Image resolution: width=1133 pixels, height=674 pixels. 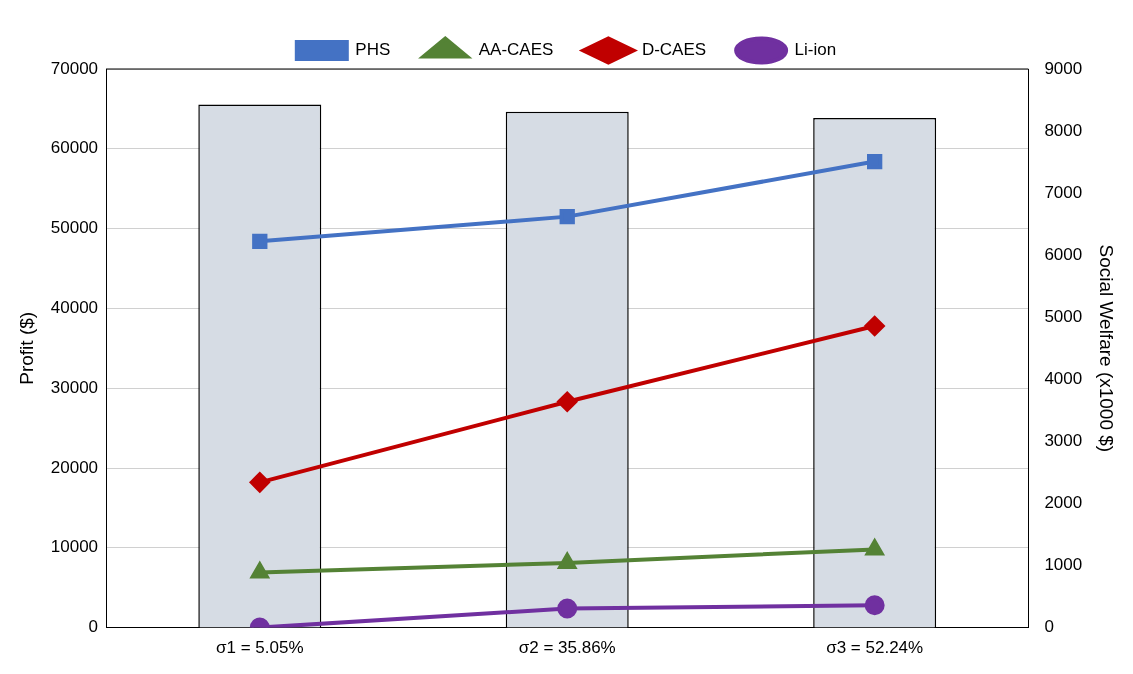 What do you see at coordinates (1063, 130) in the screenshot?
I see `y2-tick-label: 8000` at bounding box center [1063, 130].